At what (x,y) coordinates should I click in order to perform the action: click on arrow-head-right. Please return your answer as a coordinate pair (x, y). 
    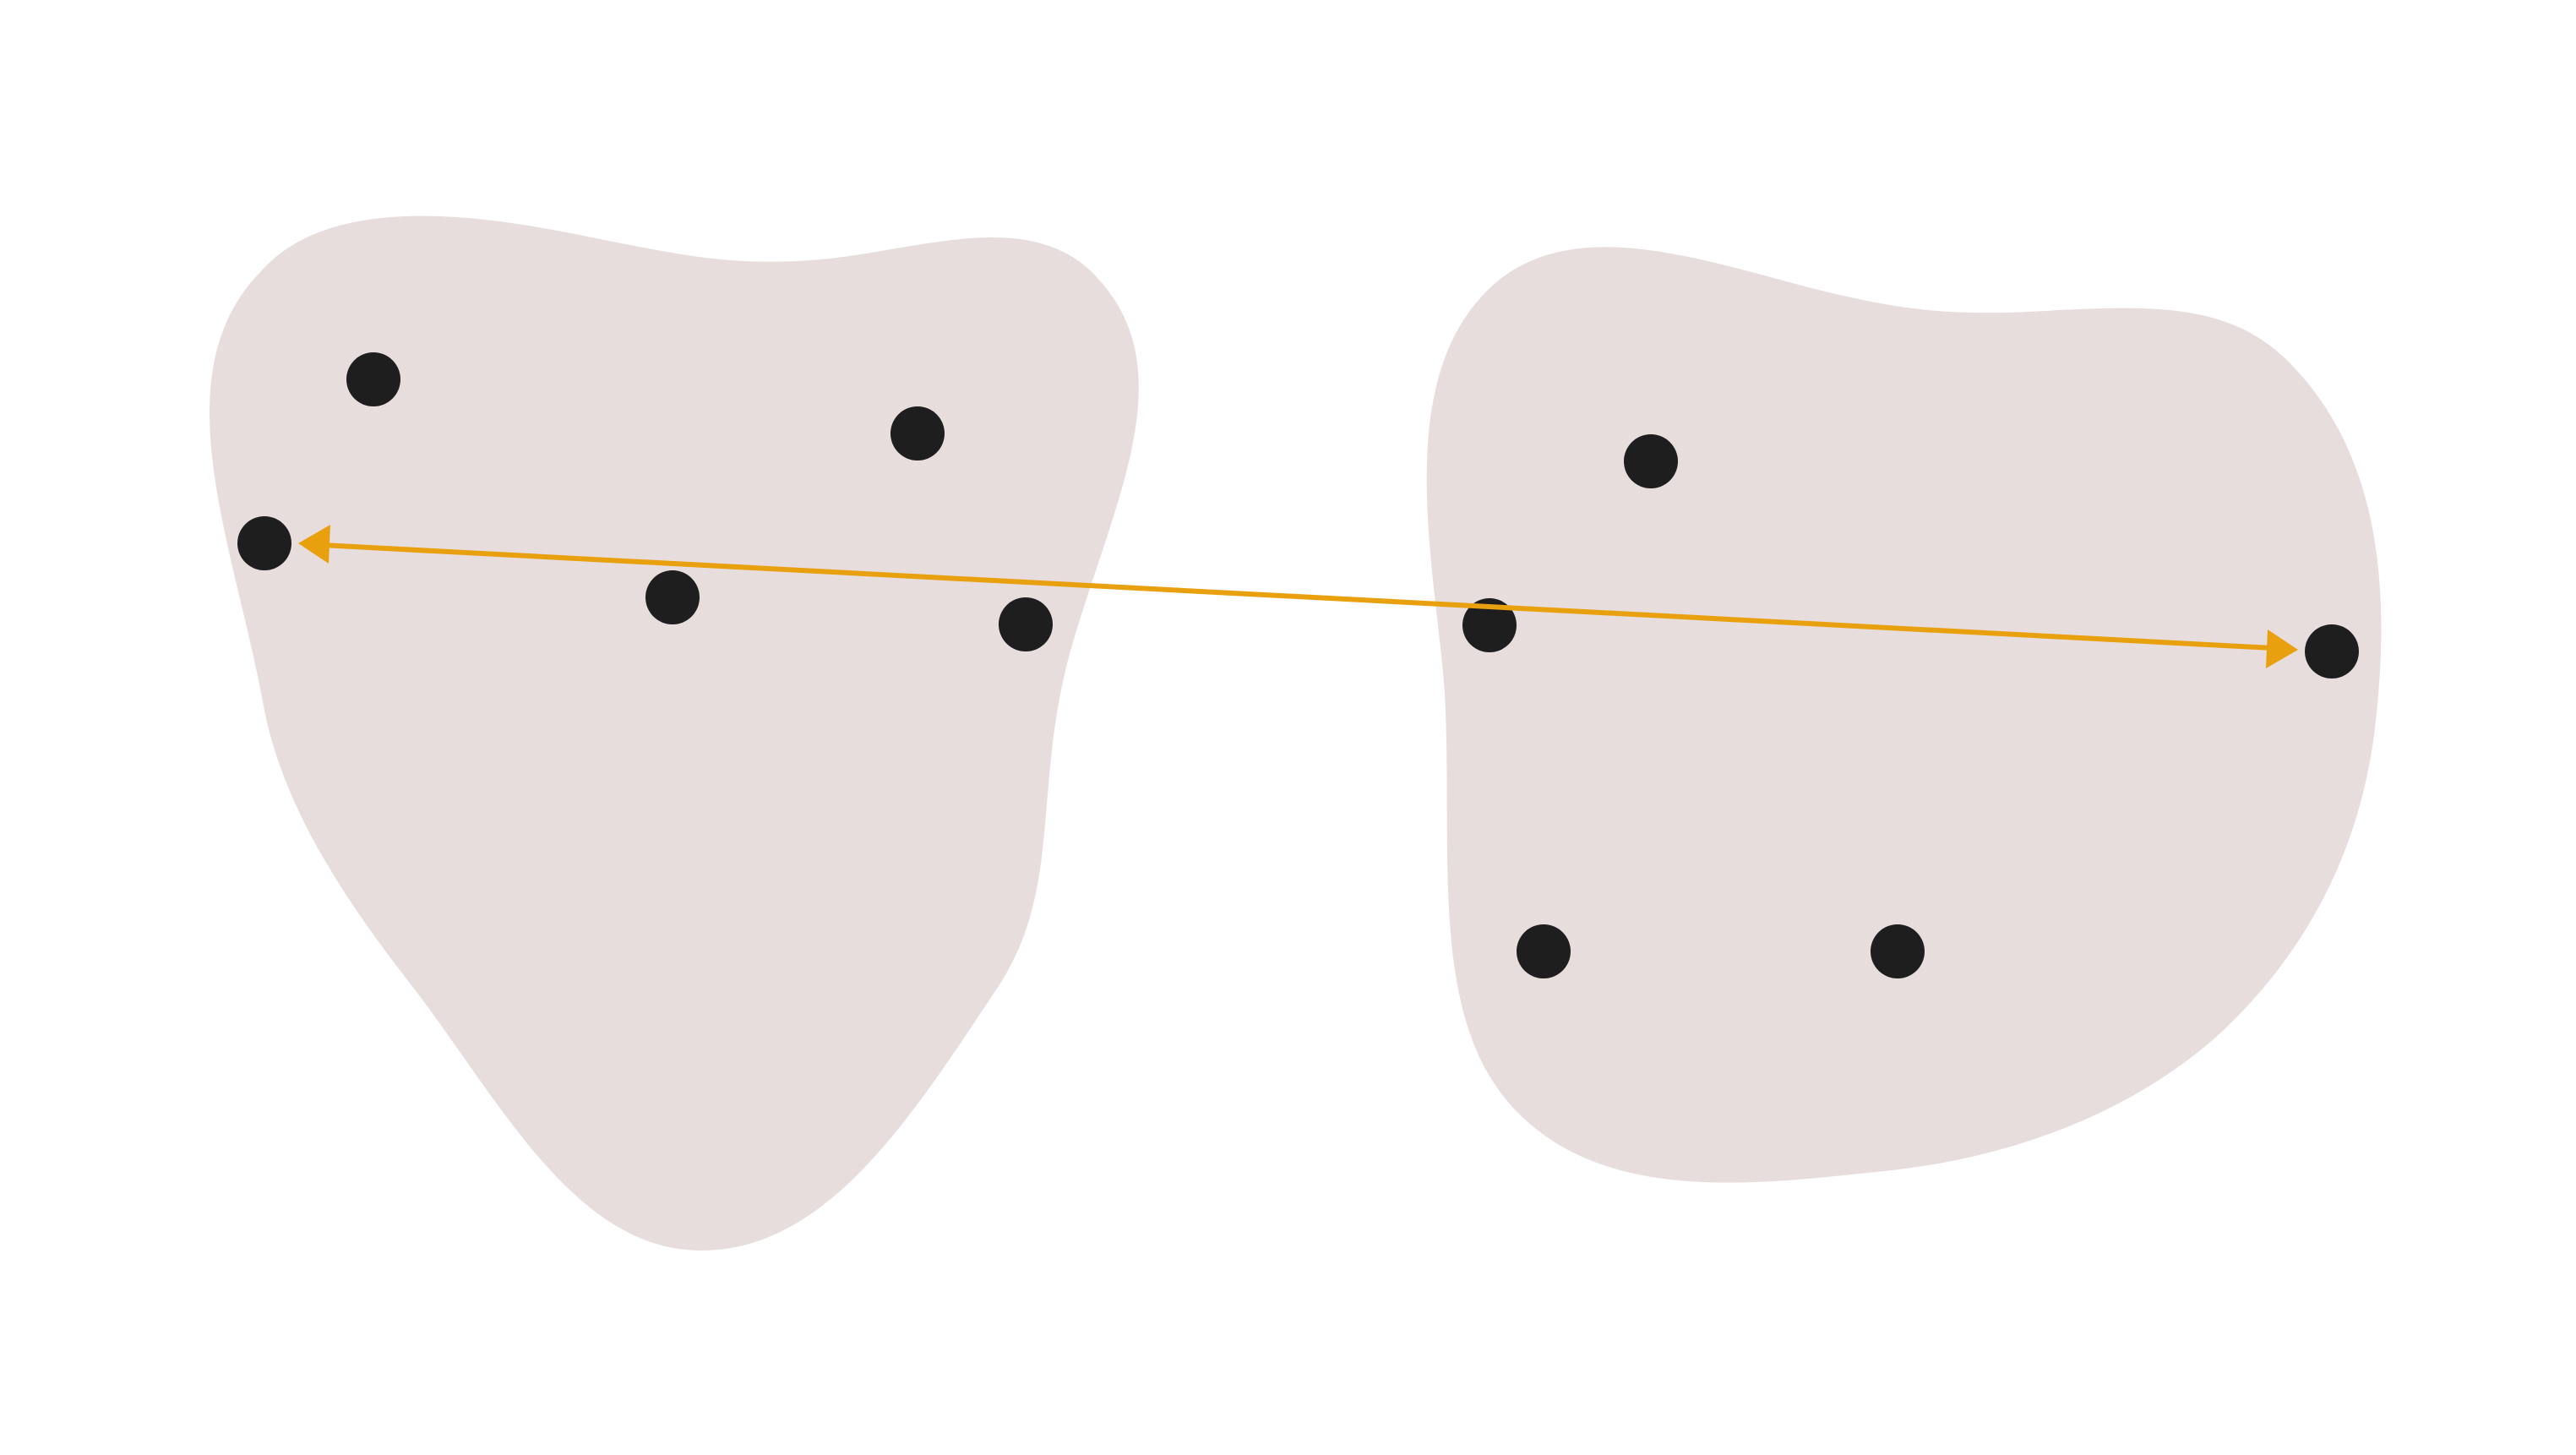
    Looking at the image, I should click on (2282, 648).